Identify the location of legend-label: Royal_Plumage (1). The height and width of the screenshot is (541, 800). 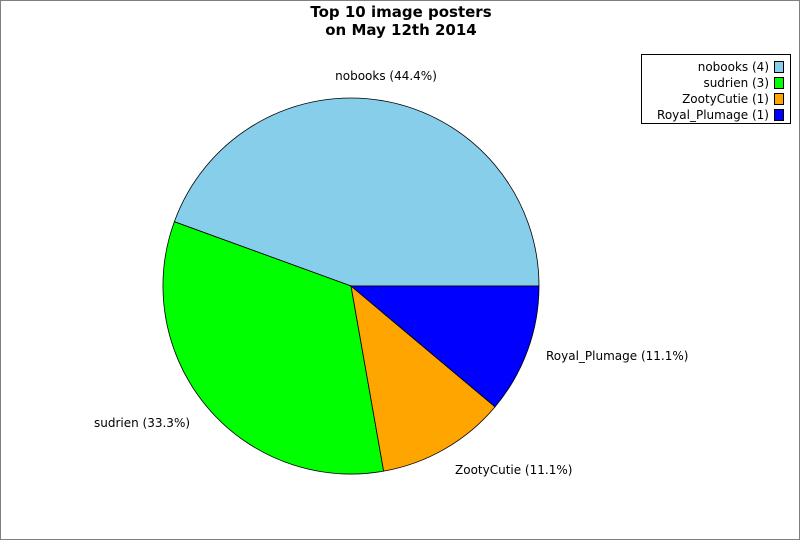
(713, 115).